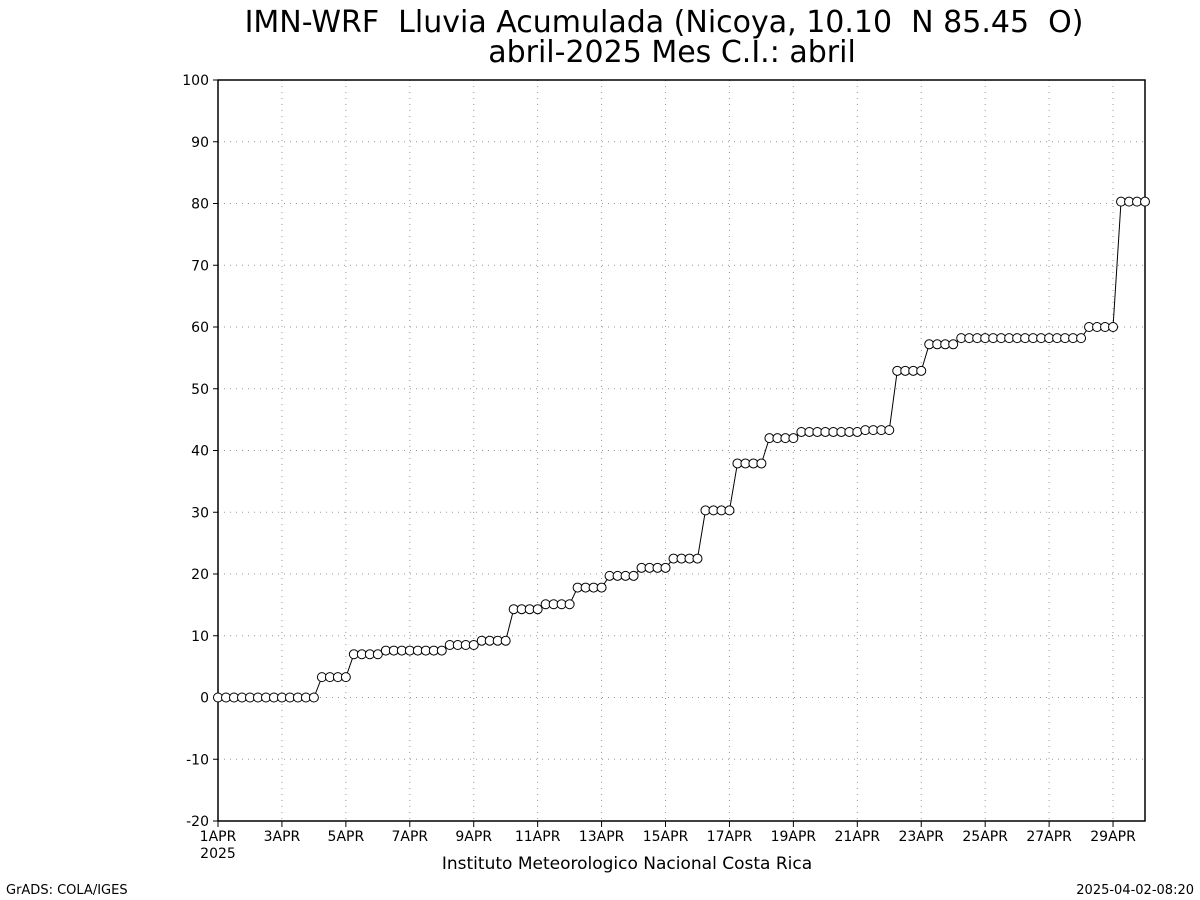 Image resolution: width=1200 pixels, height=900 pixels. Describe the element at coordinates (200, 513) in the screenshot. I see `y-tick-label: 30` at that location.